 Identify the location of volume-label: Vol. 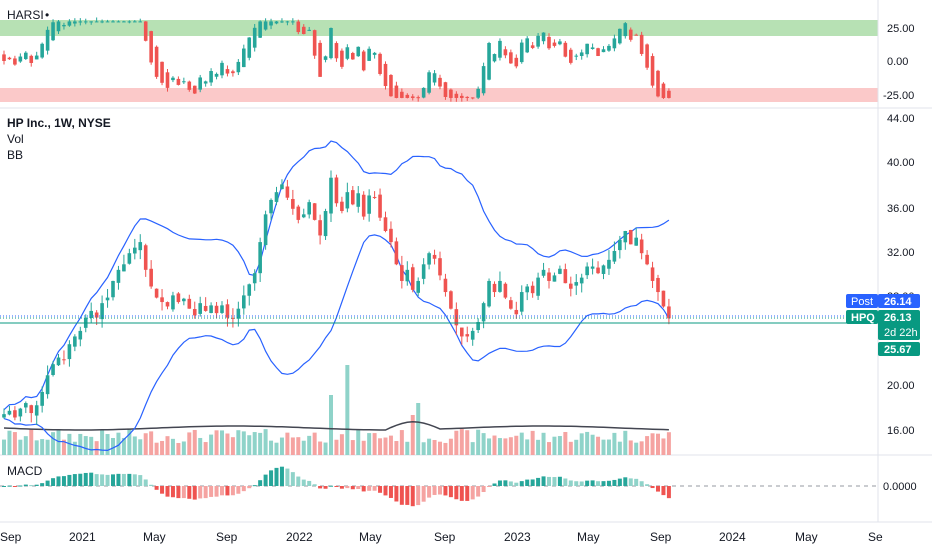
(15, 139).